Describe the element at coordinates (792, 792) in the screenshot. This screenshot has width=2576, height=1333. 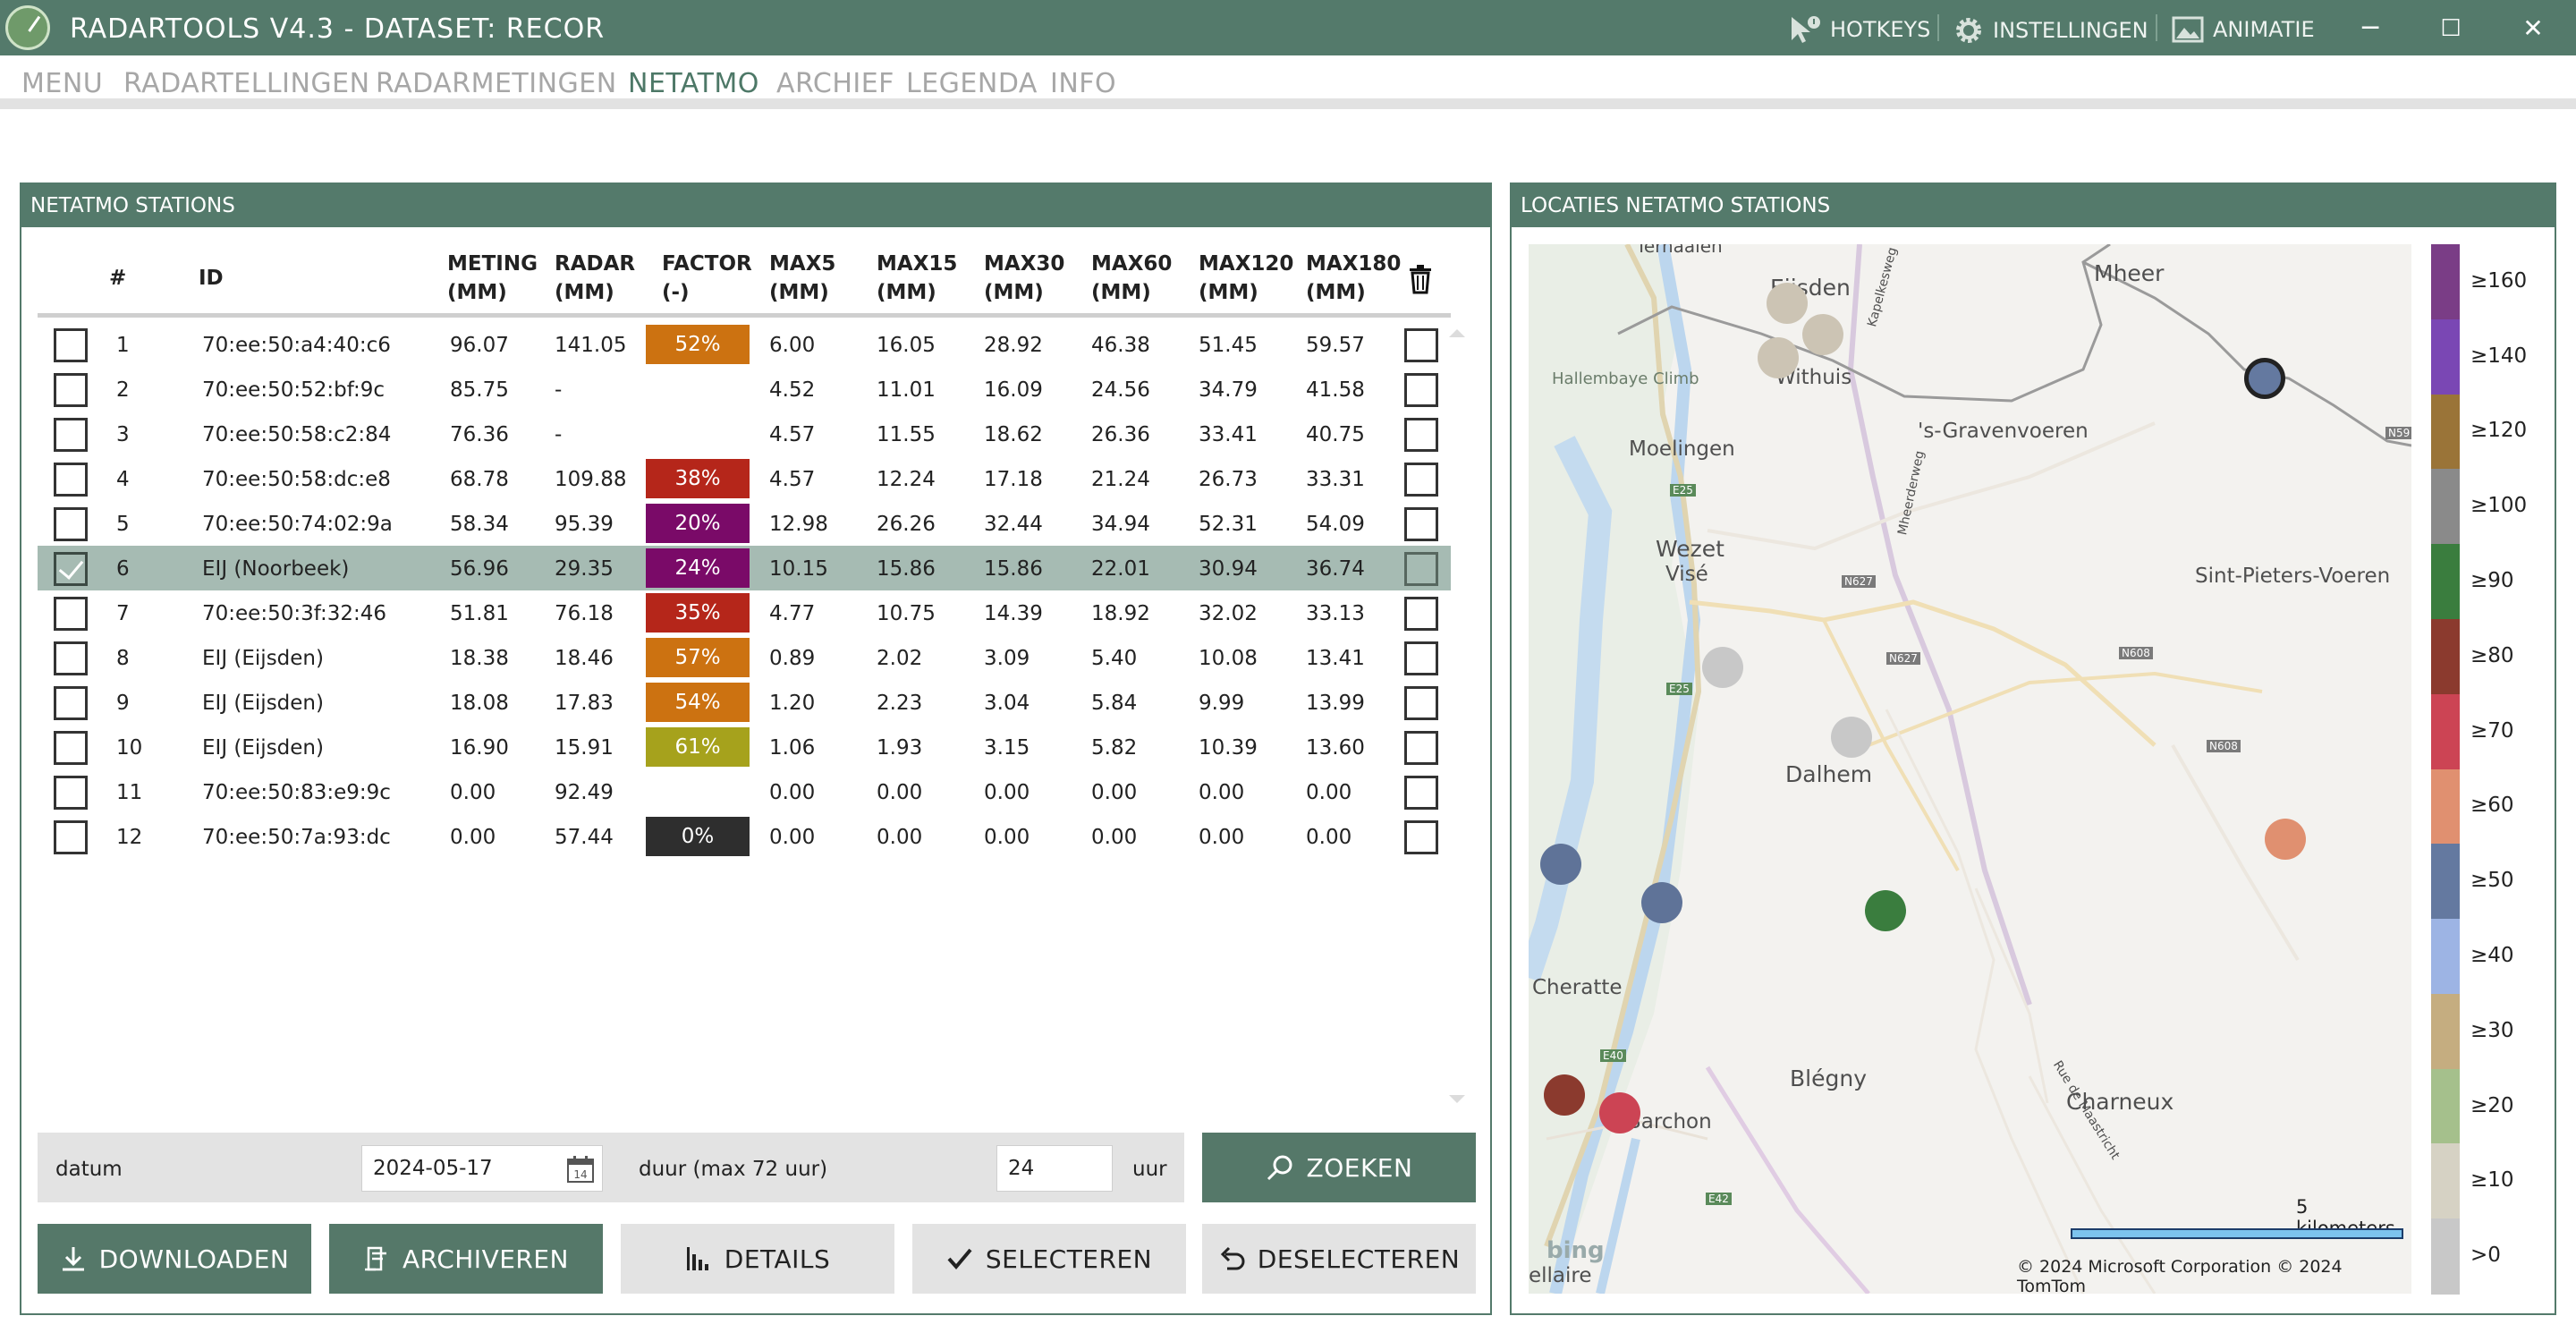
I see `cell-max5: 0.00` at that location.